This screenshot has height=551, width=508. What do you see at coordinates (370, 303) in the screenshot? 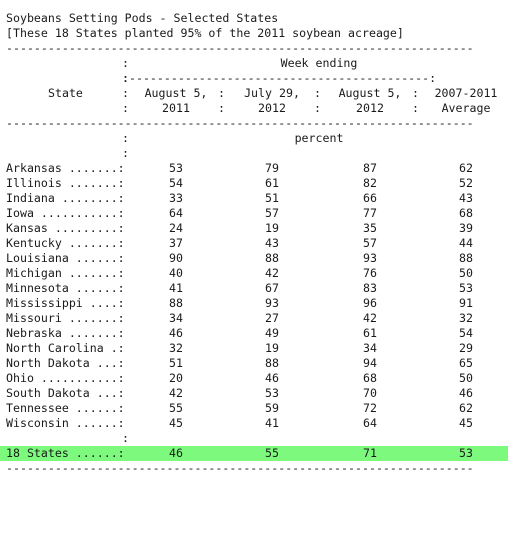
I see `cell-col3: 96` at bounding box center [370, 303].